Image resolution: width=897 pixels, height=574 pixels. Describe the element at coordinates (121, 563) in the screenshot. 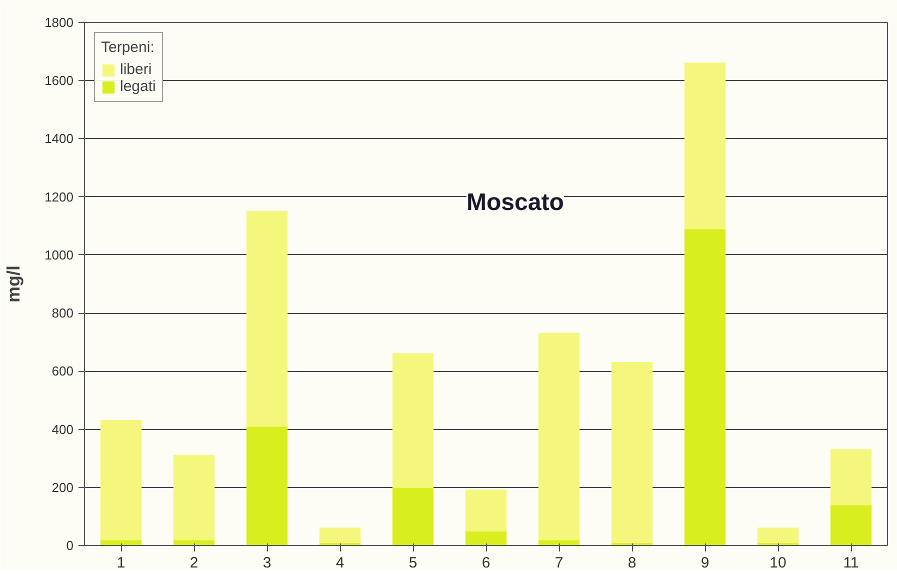

I see `x-tick-label: 1` at that location.